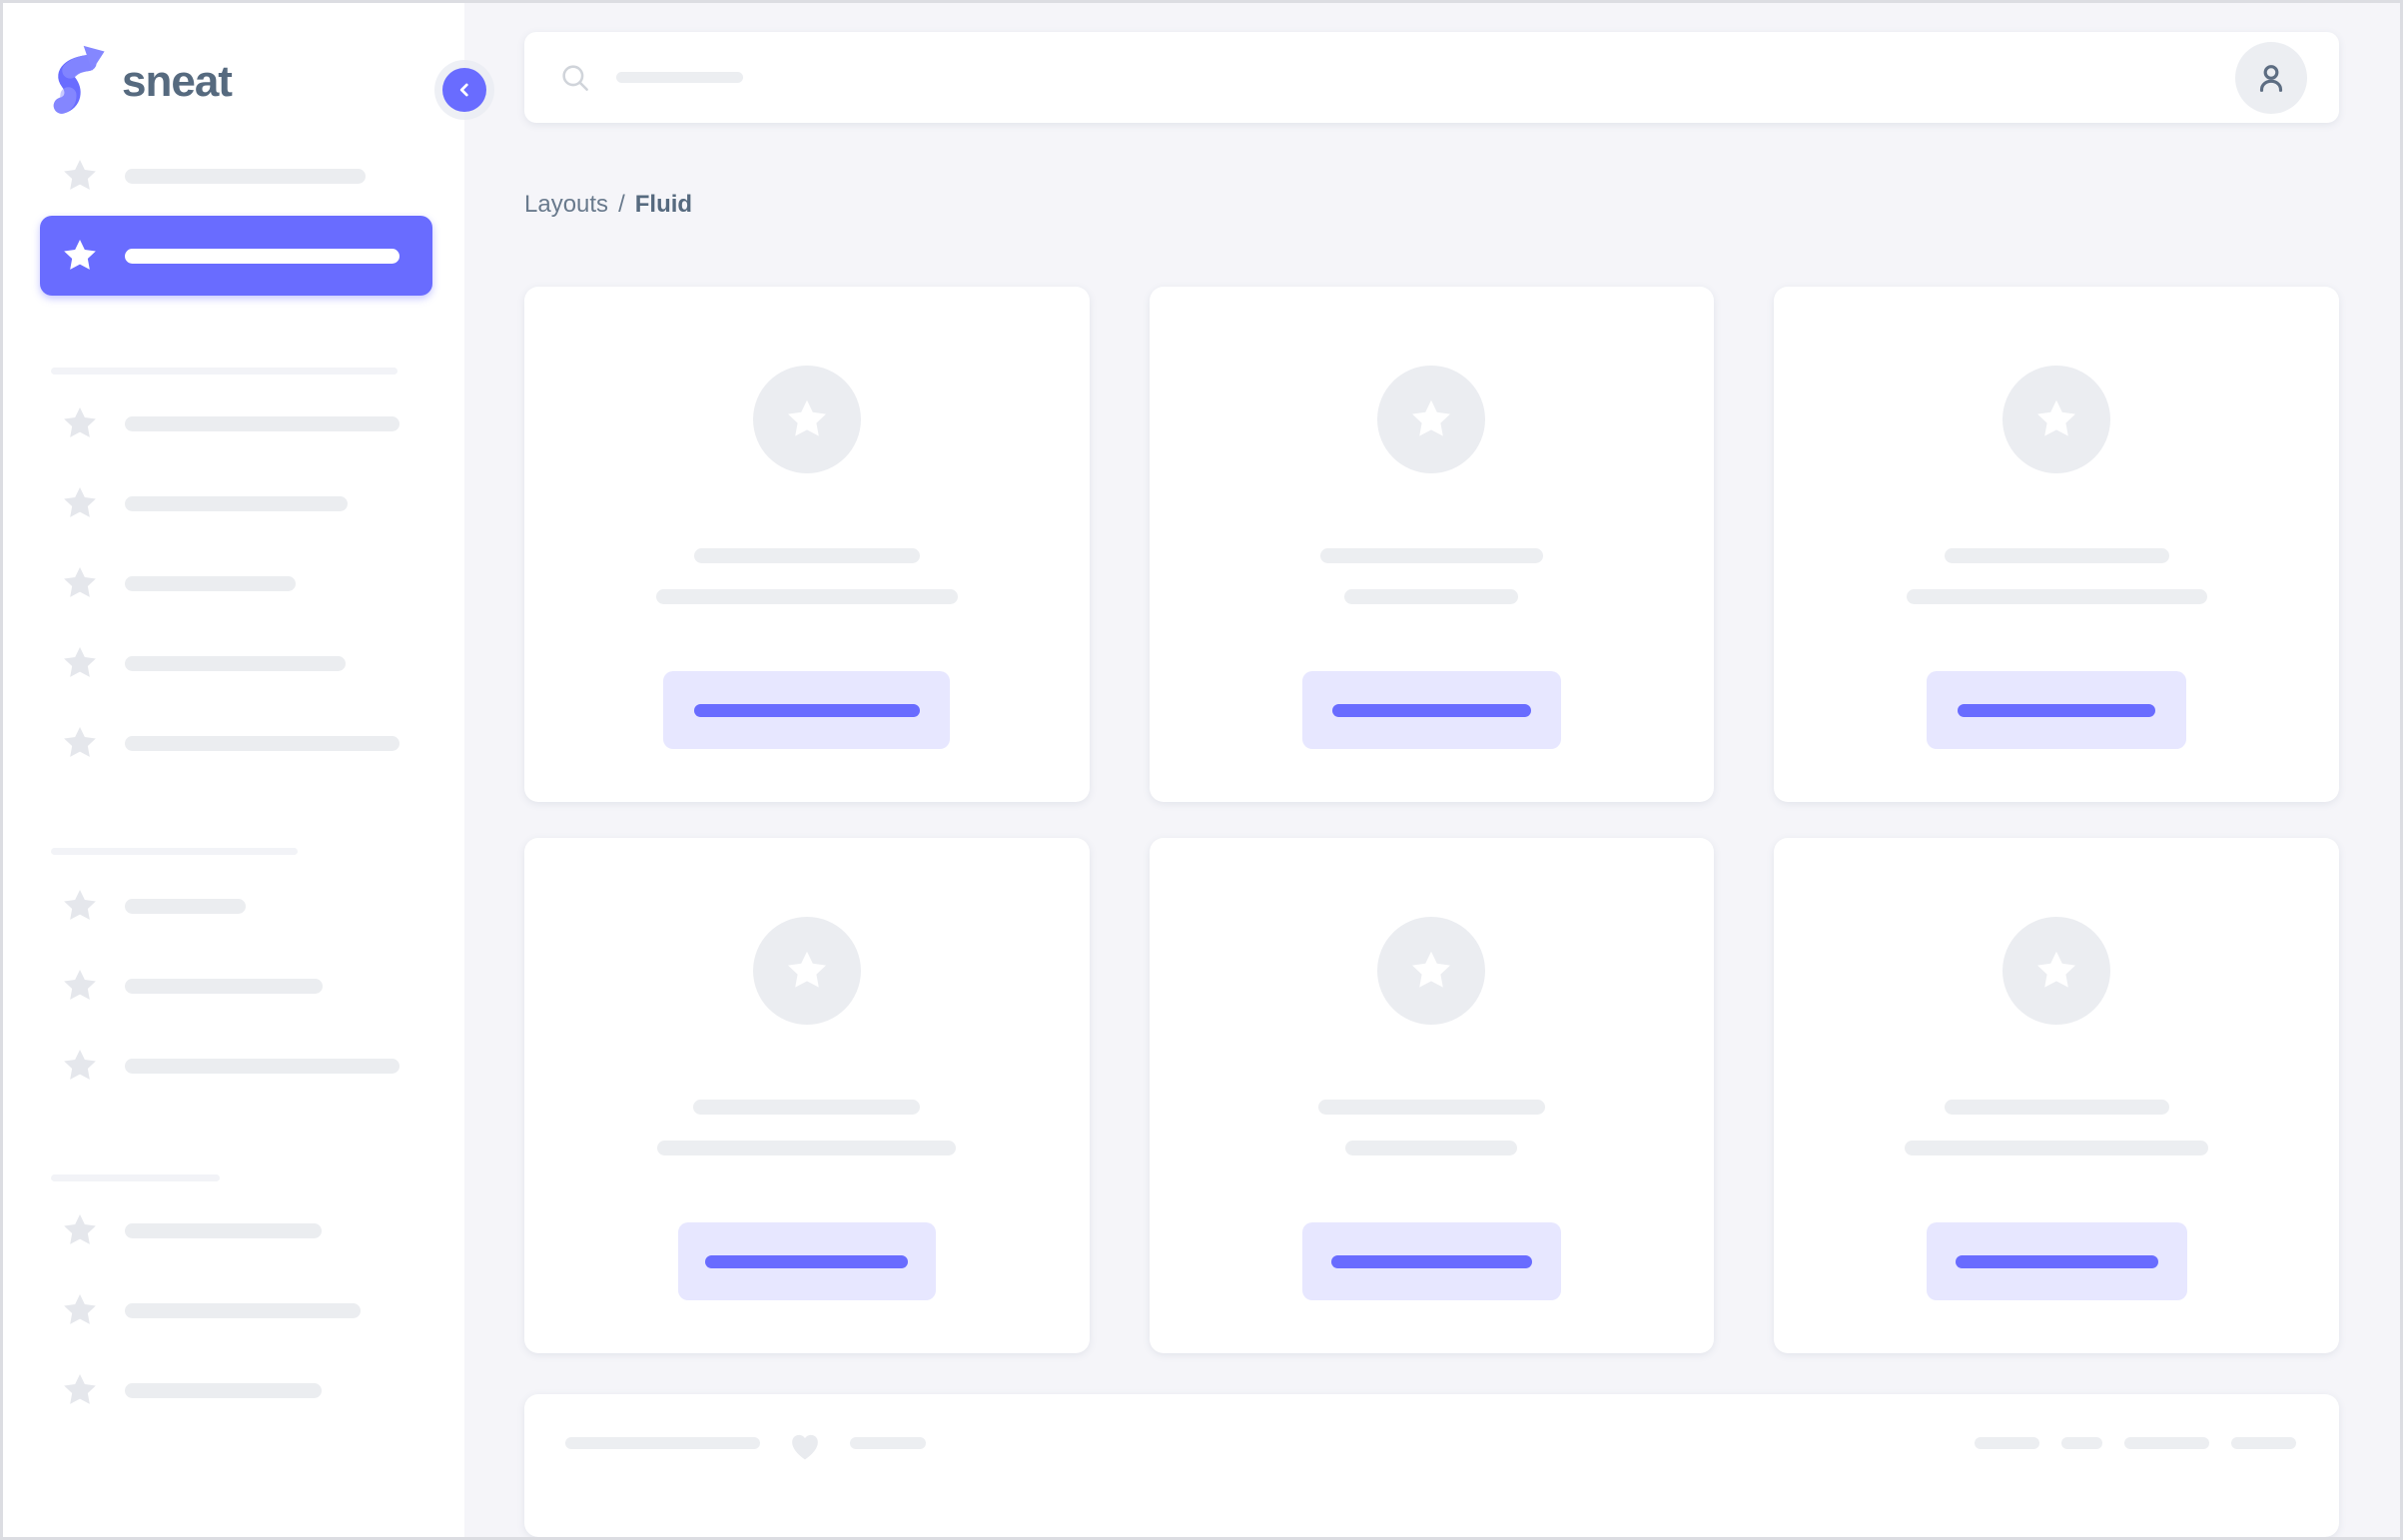 This screenshot has height=1540, width=2403. Describe the element at coordinates (233, 62) in the screenshot. I see `brand: sneat` at that location.